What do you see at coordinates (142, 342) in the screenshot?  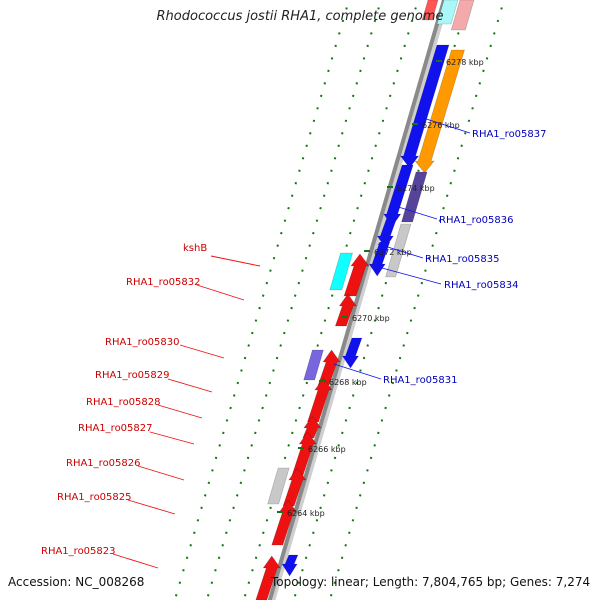 I see `gene-label: RHA1_ro05830` at bounding box center [142, 342].